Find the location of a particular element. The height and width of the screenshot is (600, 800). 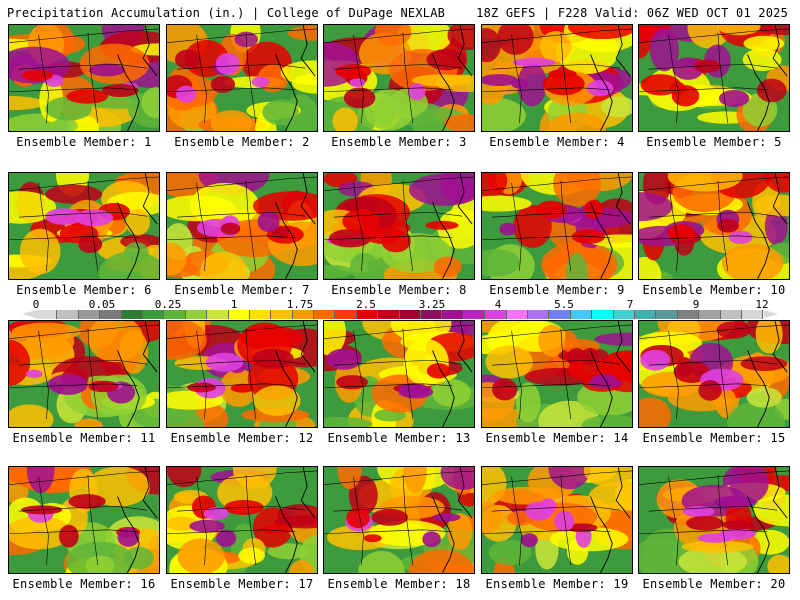

ensemble-member-label: Ensemble Member: 10 is located at coordinates (714, 290).